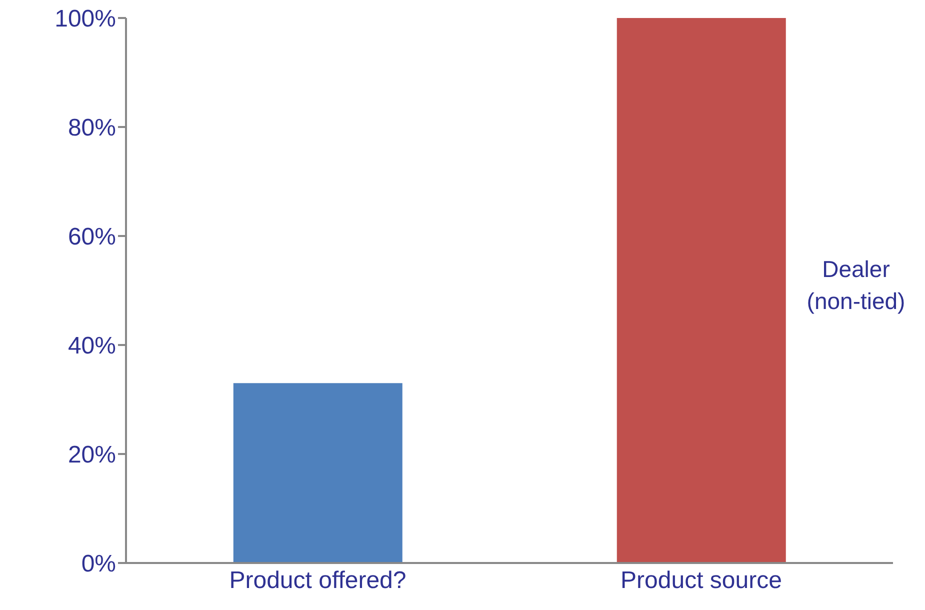 The height and width of the screenshot is (610, 925). What do you see at coordinates (317, 580) in the screenshot?
I see `x-tick-label: Product offered?` at bounding box center [317, 580].